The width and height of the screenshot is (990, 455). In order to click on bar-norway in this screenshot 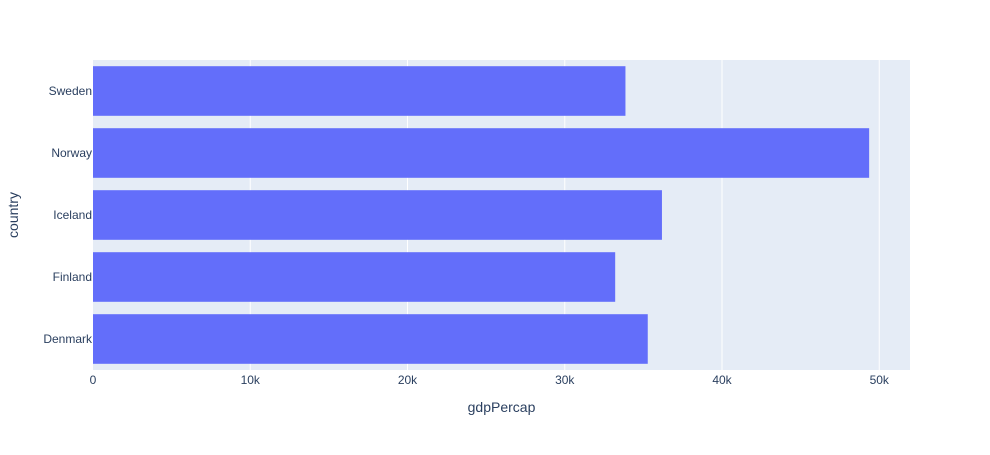, I will do `click(481, 153)`.